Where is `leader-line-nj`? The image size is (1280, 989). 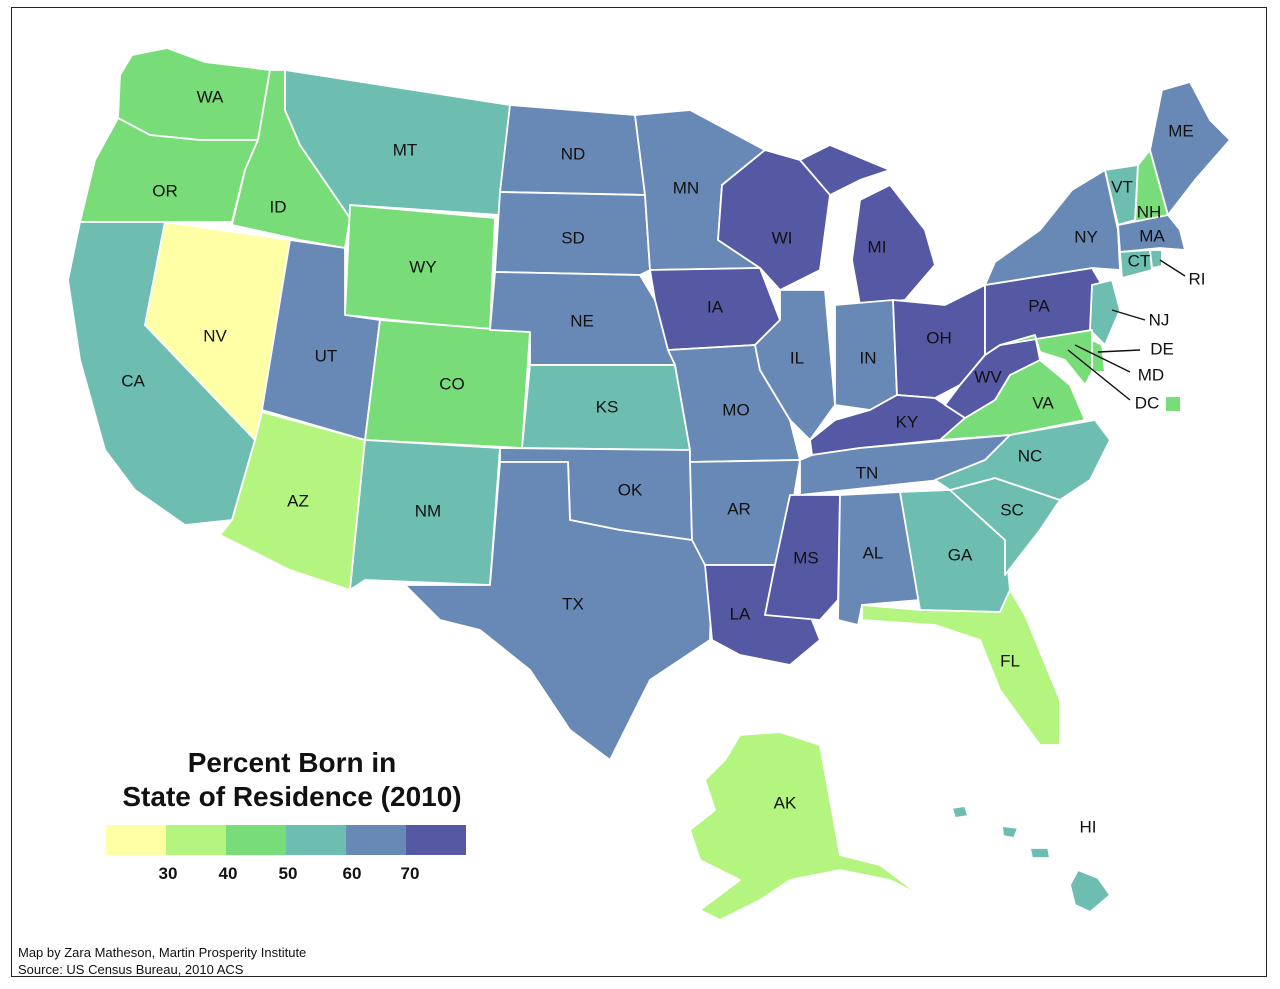 leader-line-nj is located at coordinates (1128, 315).